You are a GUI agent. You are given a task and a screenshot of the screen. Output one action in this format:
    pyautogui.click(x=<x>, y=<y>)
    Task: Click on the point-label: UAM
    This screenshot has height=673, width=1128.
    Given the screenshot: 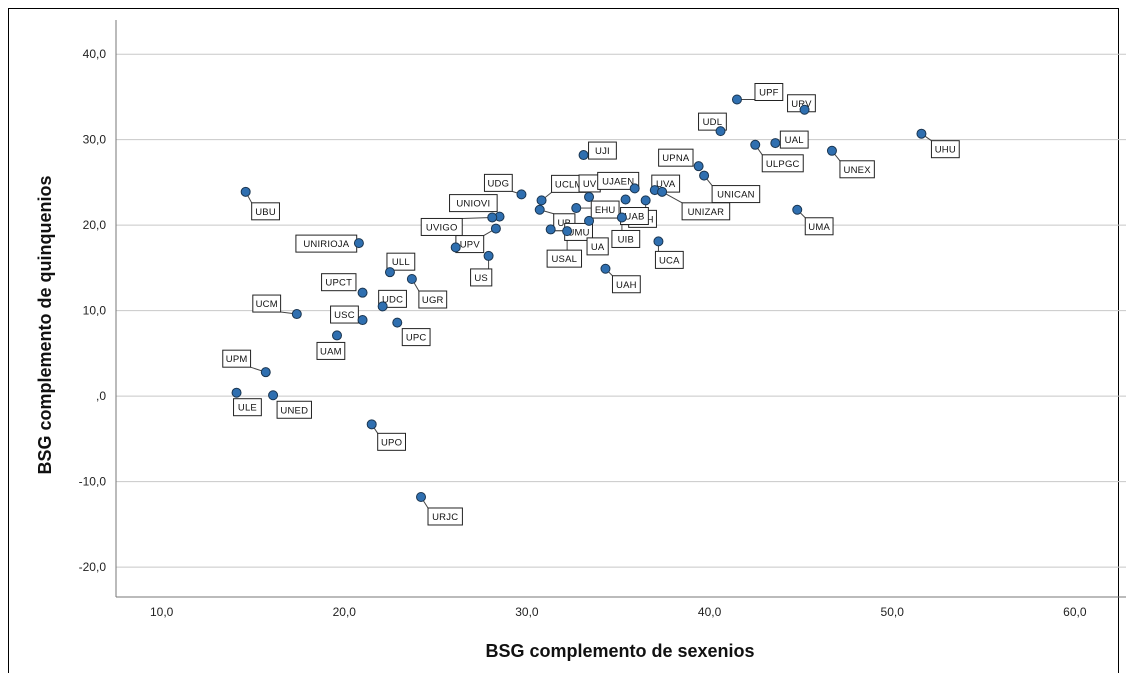 What is the action you would take?
    pyautogui.click(x=331, y=351)
    